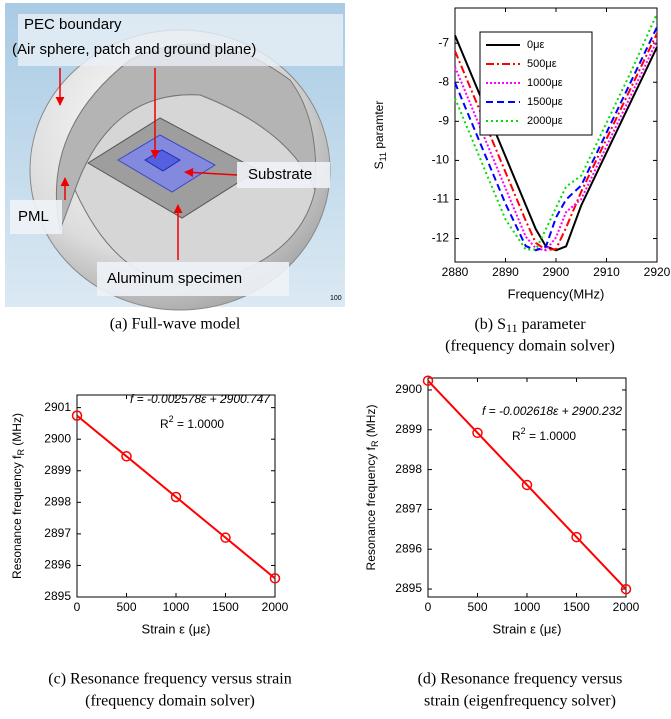 Image resolution: width=671 pixels, height=719 pixels. I want to click on x-tick-label: 2910, so click(606, 272).